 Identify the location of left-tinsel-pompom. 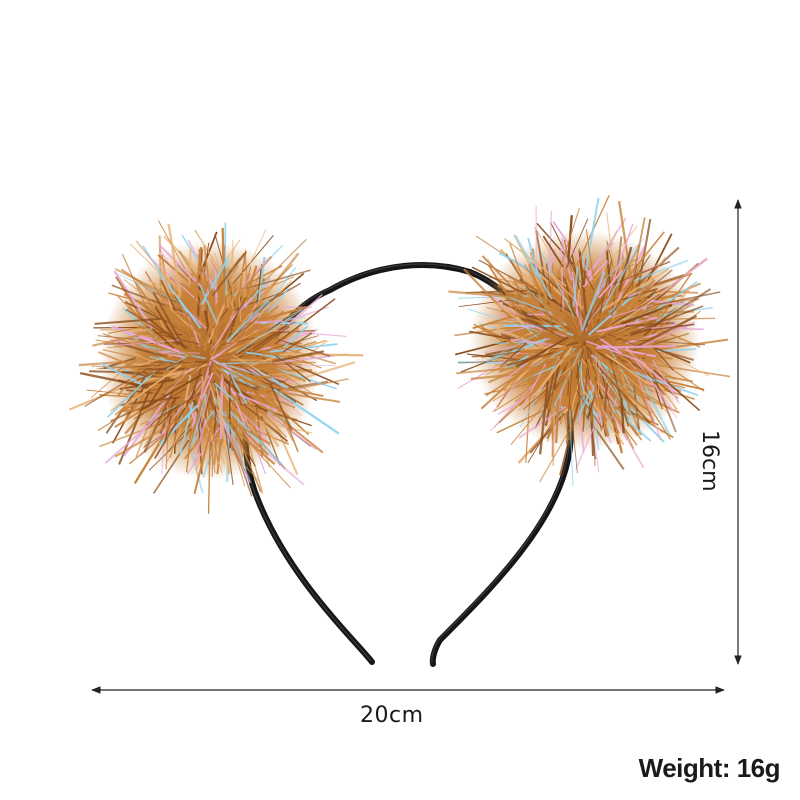
(216, 367).